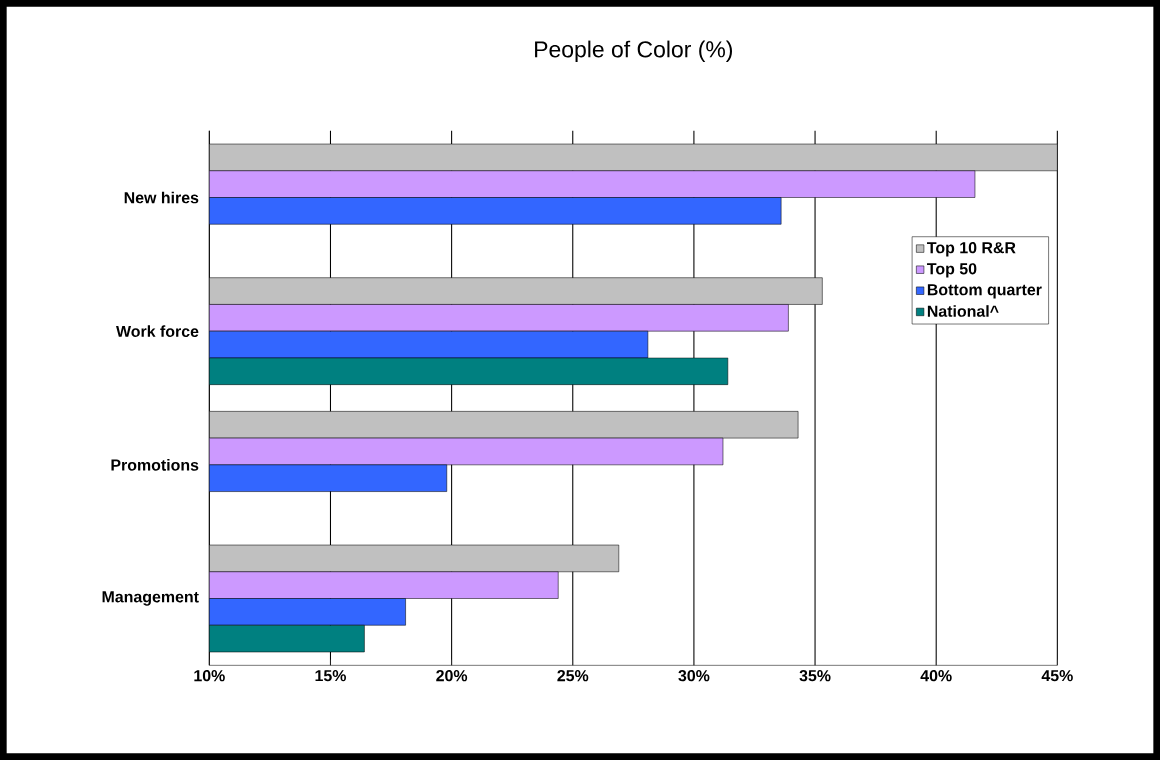  I want to click on x-tick-label: 35%, so click(815, 676).